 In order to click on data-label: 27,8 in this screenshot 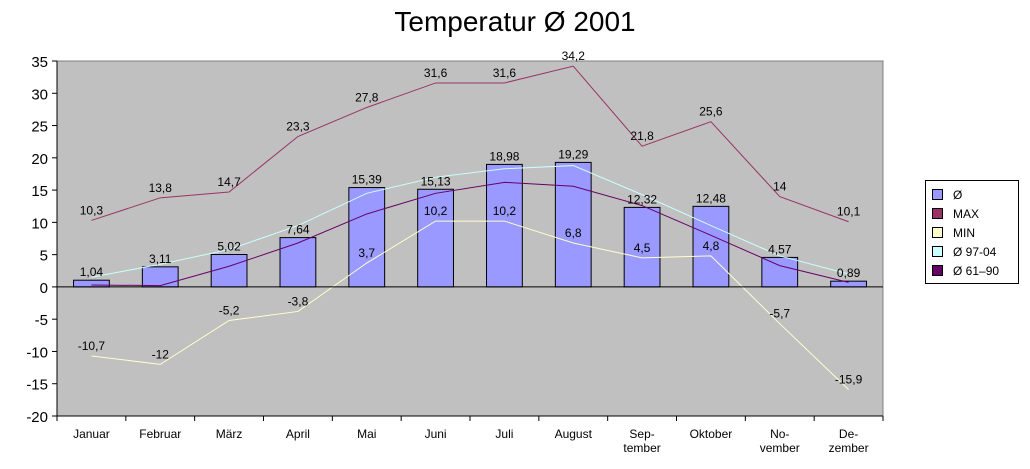, I will do `click(367, 97)`.